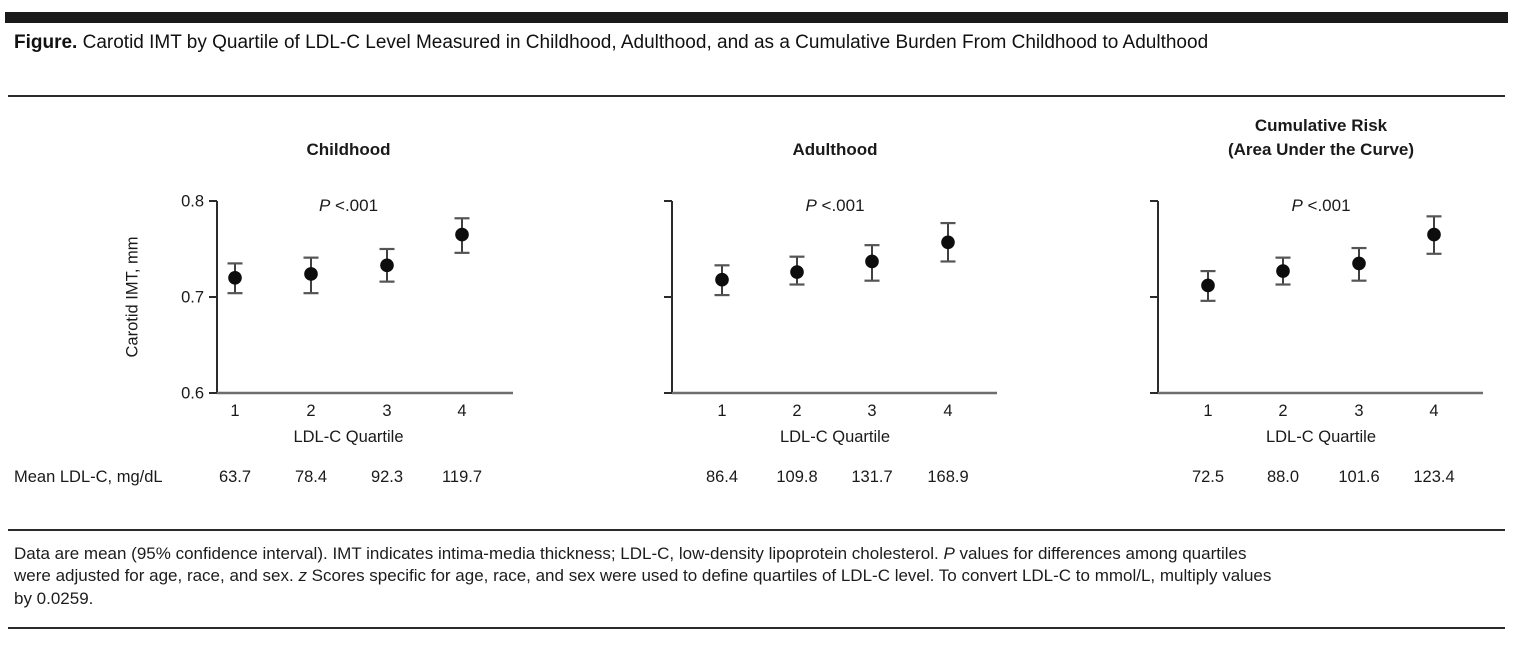 This screenshot has height=646, width=1513. Describe the element at coordinates (1321, 149) in the screenshot. I see `panel-title: (Area Under the Curve)` at that location.